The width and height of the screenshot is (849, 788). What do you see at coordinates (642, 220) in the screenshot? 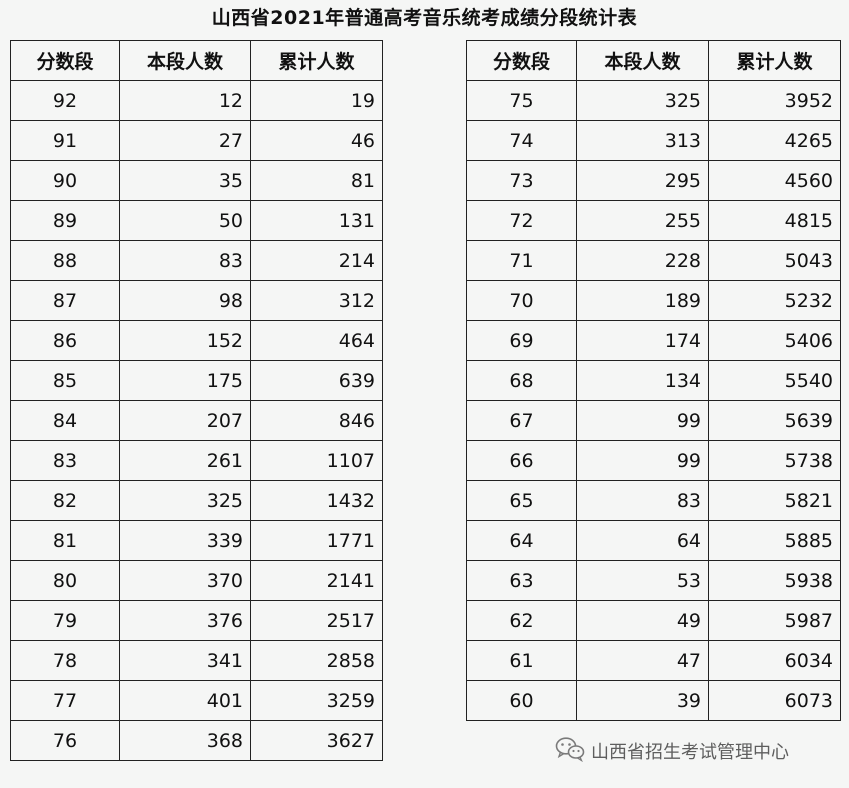
I see `cell-segment-count: 255` at bounding box center [642, 220].